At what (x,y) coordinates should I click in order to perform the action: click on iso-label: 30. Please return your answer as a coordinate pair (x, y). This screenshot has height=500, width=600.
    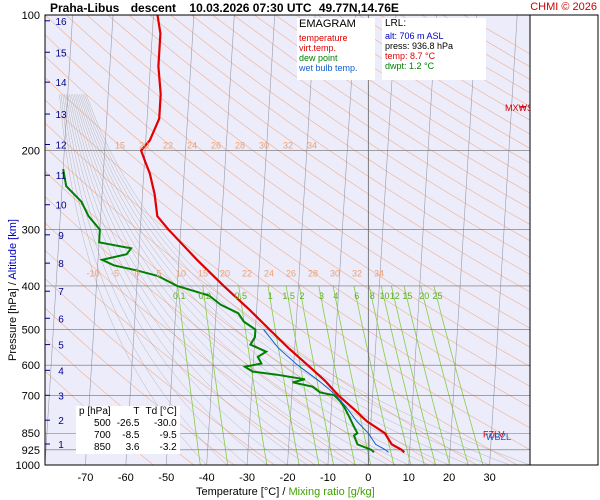
    Looking at the image, I should click on (264, 145).